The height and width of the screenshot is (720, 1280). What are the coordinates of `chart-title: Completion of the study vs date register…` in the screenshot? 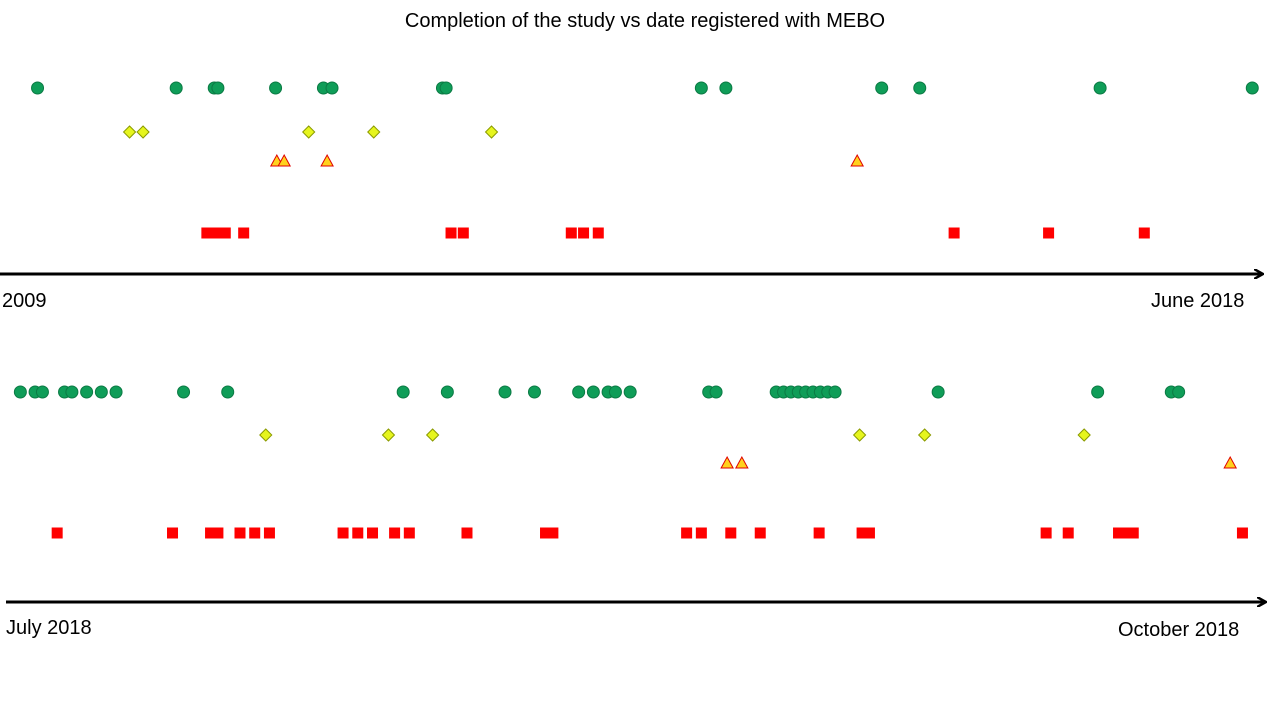 It's located at (645, 21).